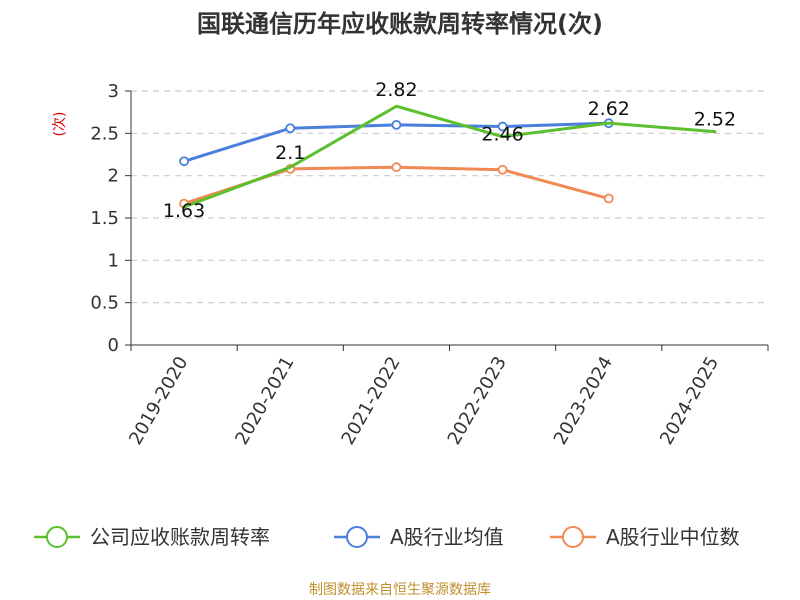 The height and width of the screenshot is (600, 800). I want to click on series-group, so click(448, 156).